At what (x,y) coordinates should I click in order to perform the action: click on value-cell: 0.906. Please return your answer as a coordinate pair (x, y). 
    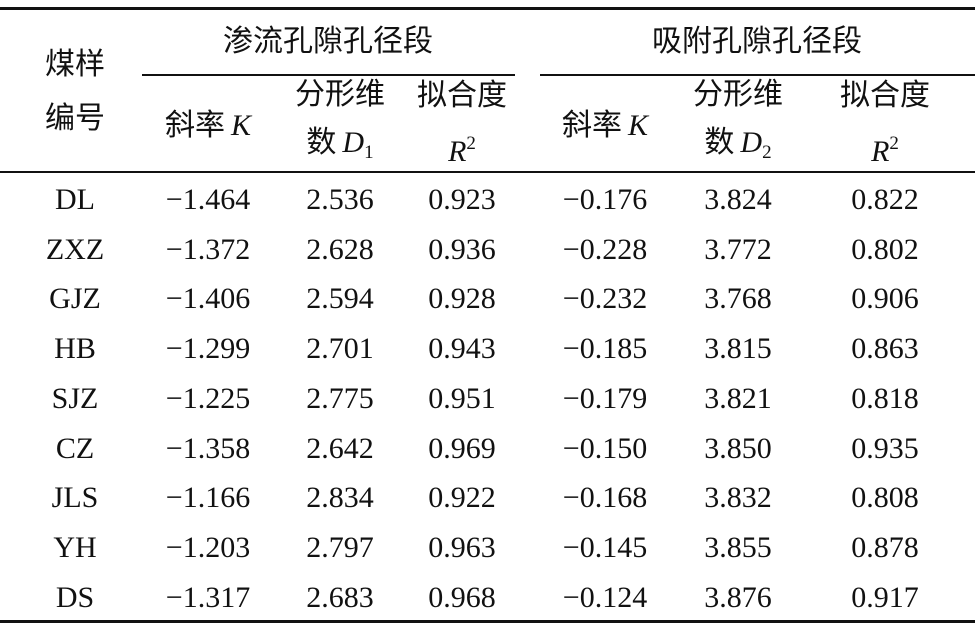
    Looking at the image, I should click on (885, 299).